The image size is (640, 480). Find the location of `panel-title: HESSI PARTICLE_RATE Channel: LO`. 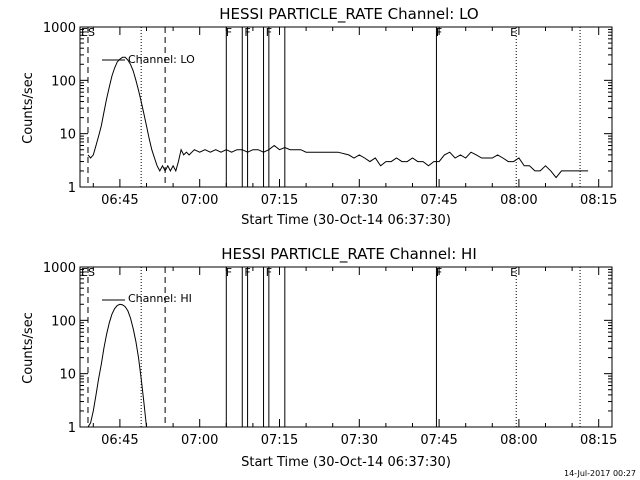

panel-title: HESSI PARTICLE_RATE Channel: LO is located at coordinates (348, 14).